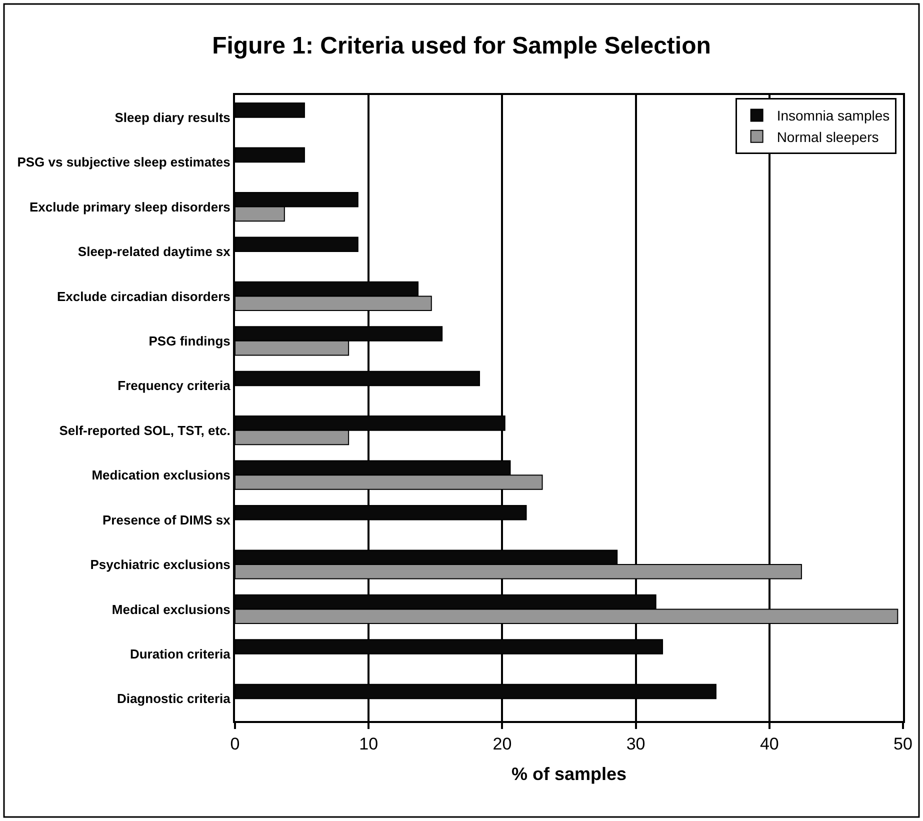  I want to click on legend-label: Normal sleepers, so click(827, 136).